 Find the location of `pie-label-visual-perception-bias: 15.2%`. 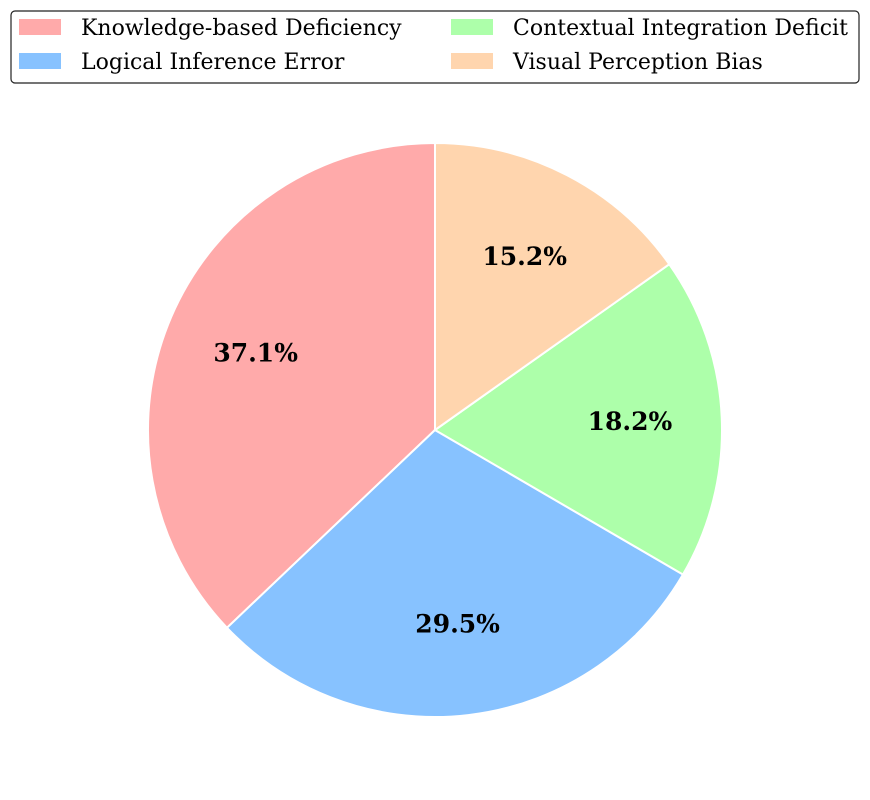

pie-label-visual-perception-bias: 15.2% is located at coordinates (524, 256).